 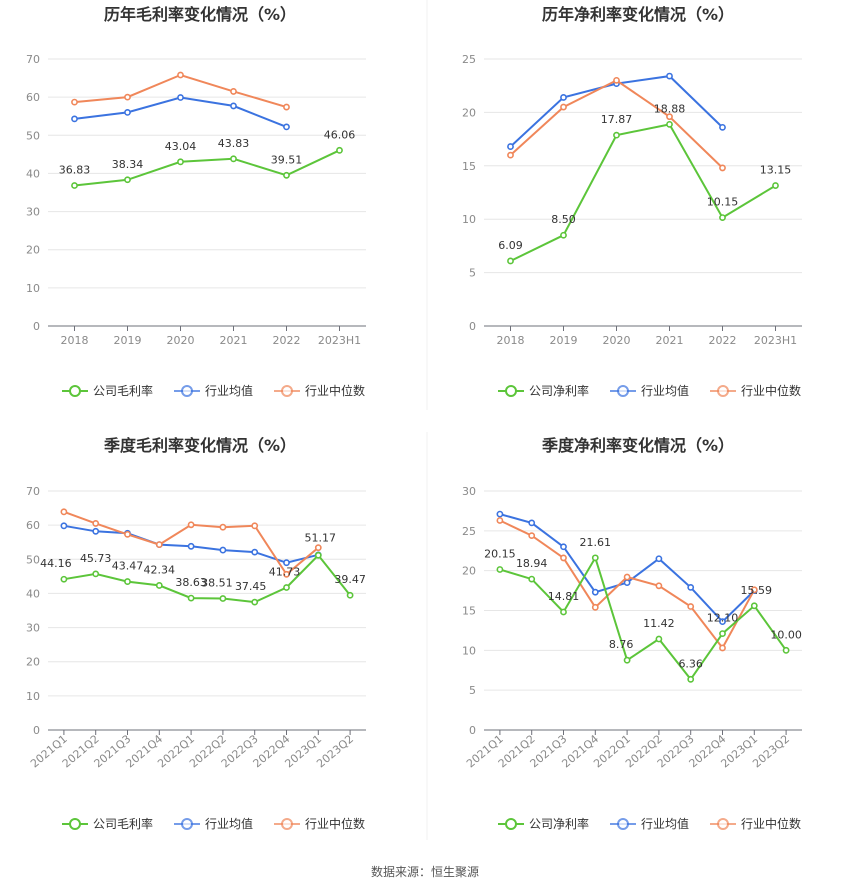 I want to click on x-tick-label: 2018, so click(x=75, y=340).